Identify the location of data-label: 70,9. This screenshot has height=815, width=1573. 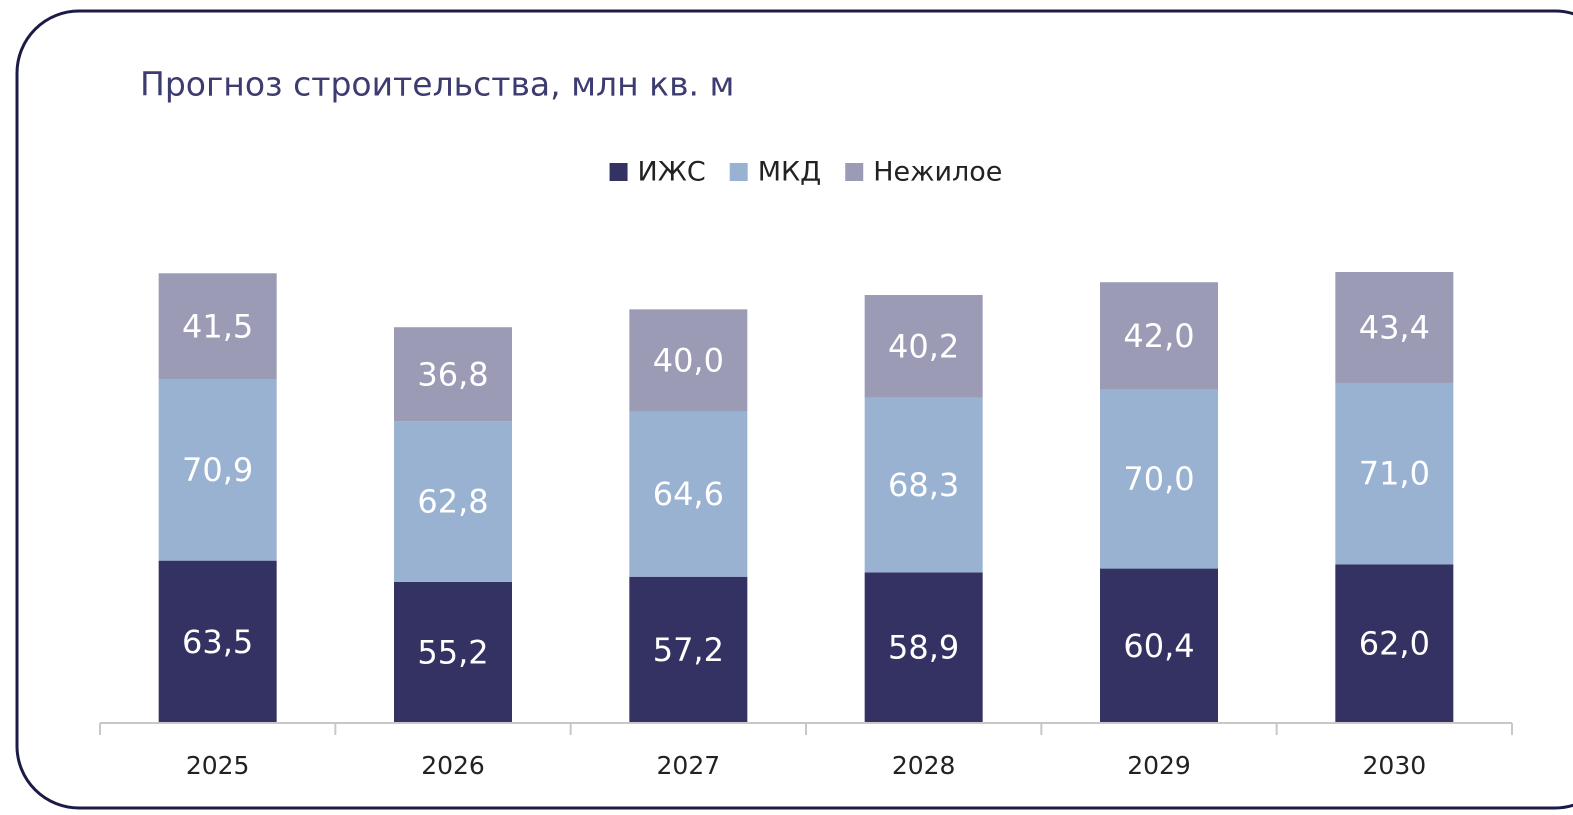
(217, 470).